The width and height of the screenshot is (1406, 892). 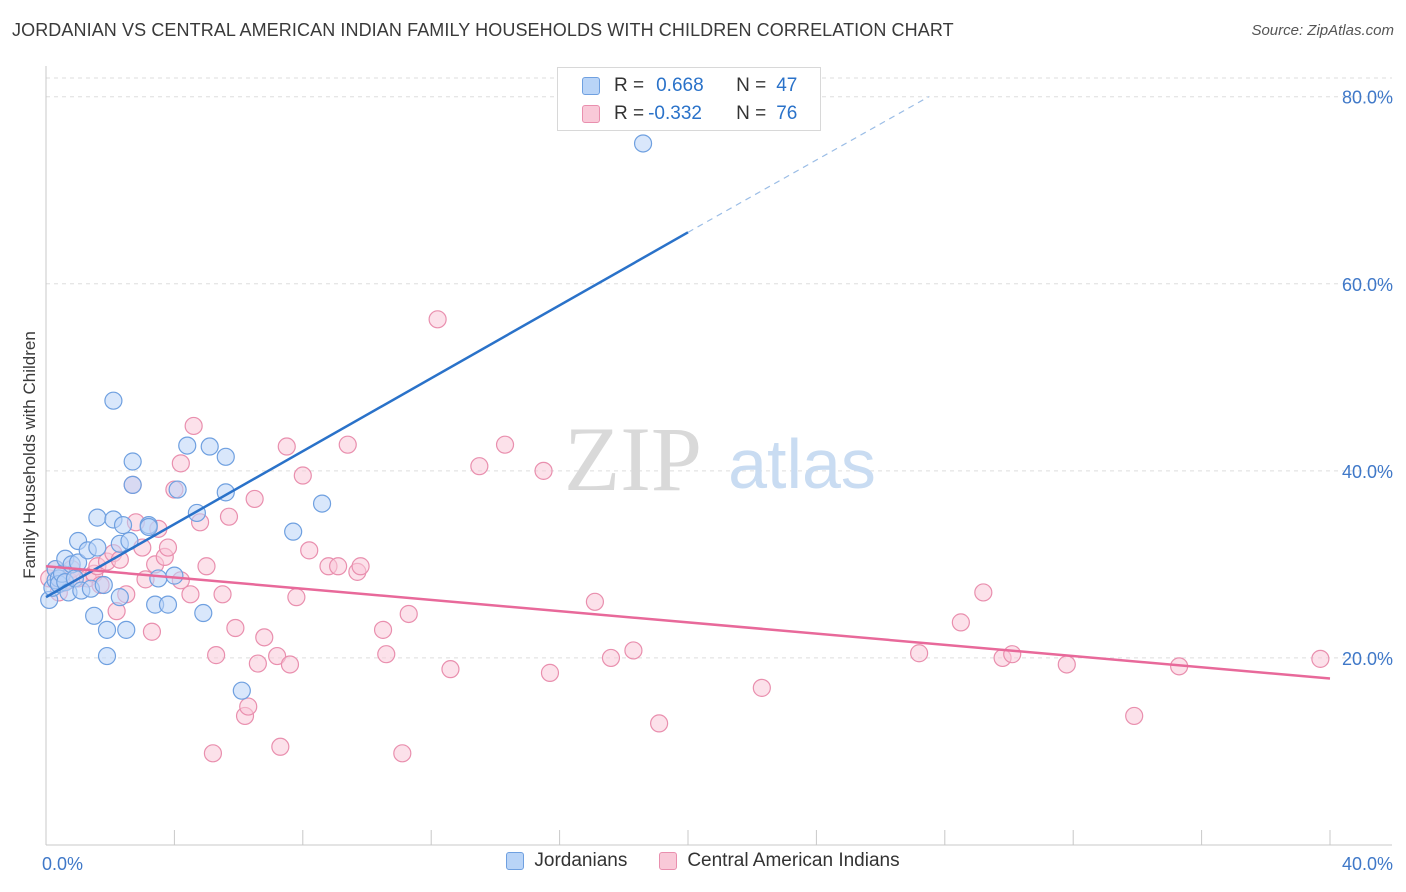 What do you see at coordinates (808, 164) in the screenshot?
I see `trend-line-jordanians-extension` at bounding box center [808, 164].